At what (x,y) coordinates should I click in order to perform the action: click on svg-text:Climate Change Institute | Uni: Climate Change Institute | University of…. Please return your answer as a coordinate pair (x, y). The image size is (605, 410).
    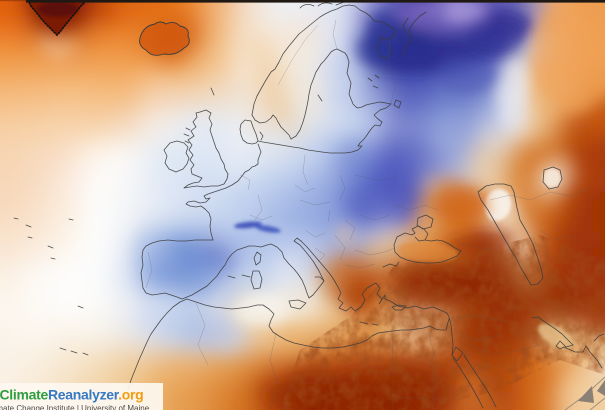
    Looking at the image, I should click on (75, 407).